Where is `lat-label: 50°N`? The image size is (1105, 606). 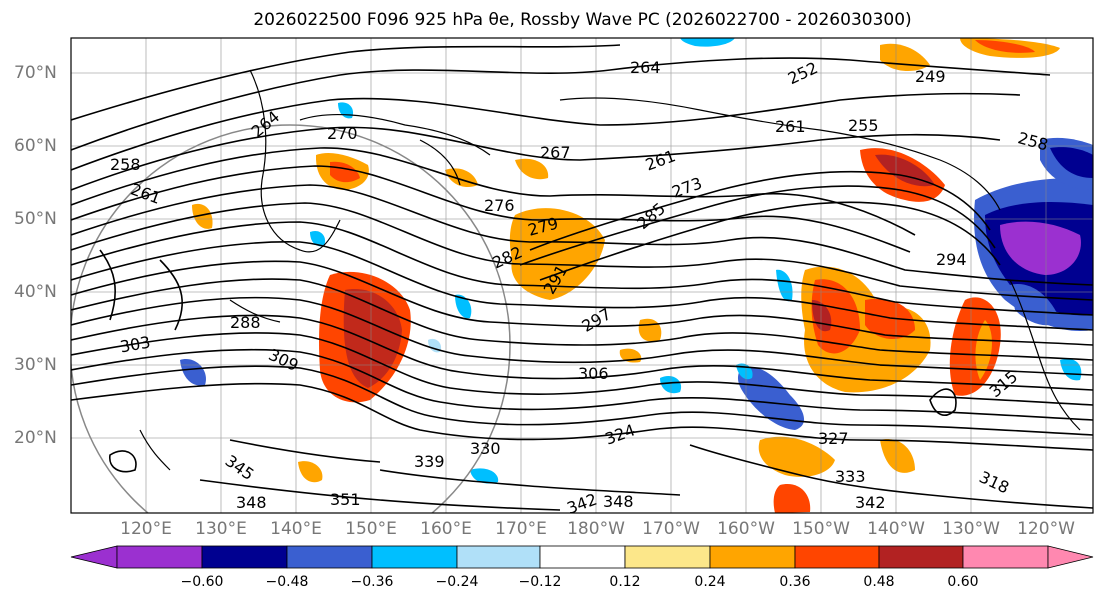
lat-label: 50°N is located at coordinates (35, 219).